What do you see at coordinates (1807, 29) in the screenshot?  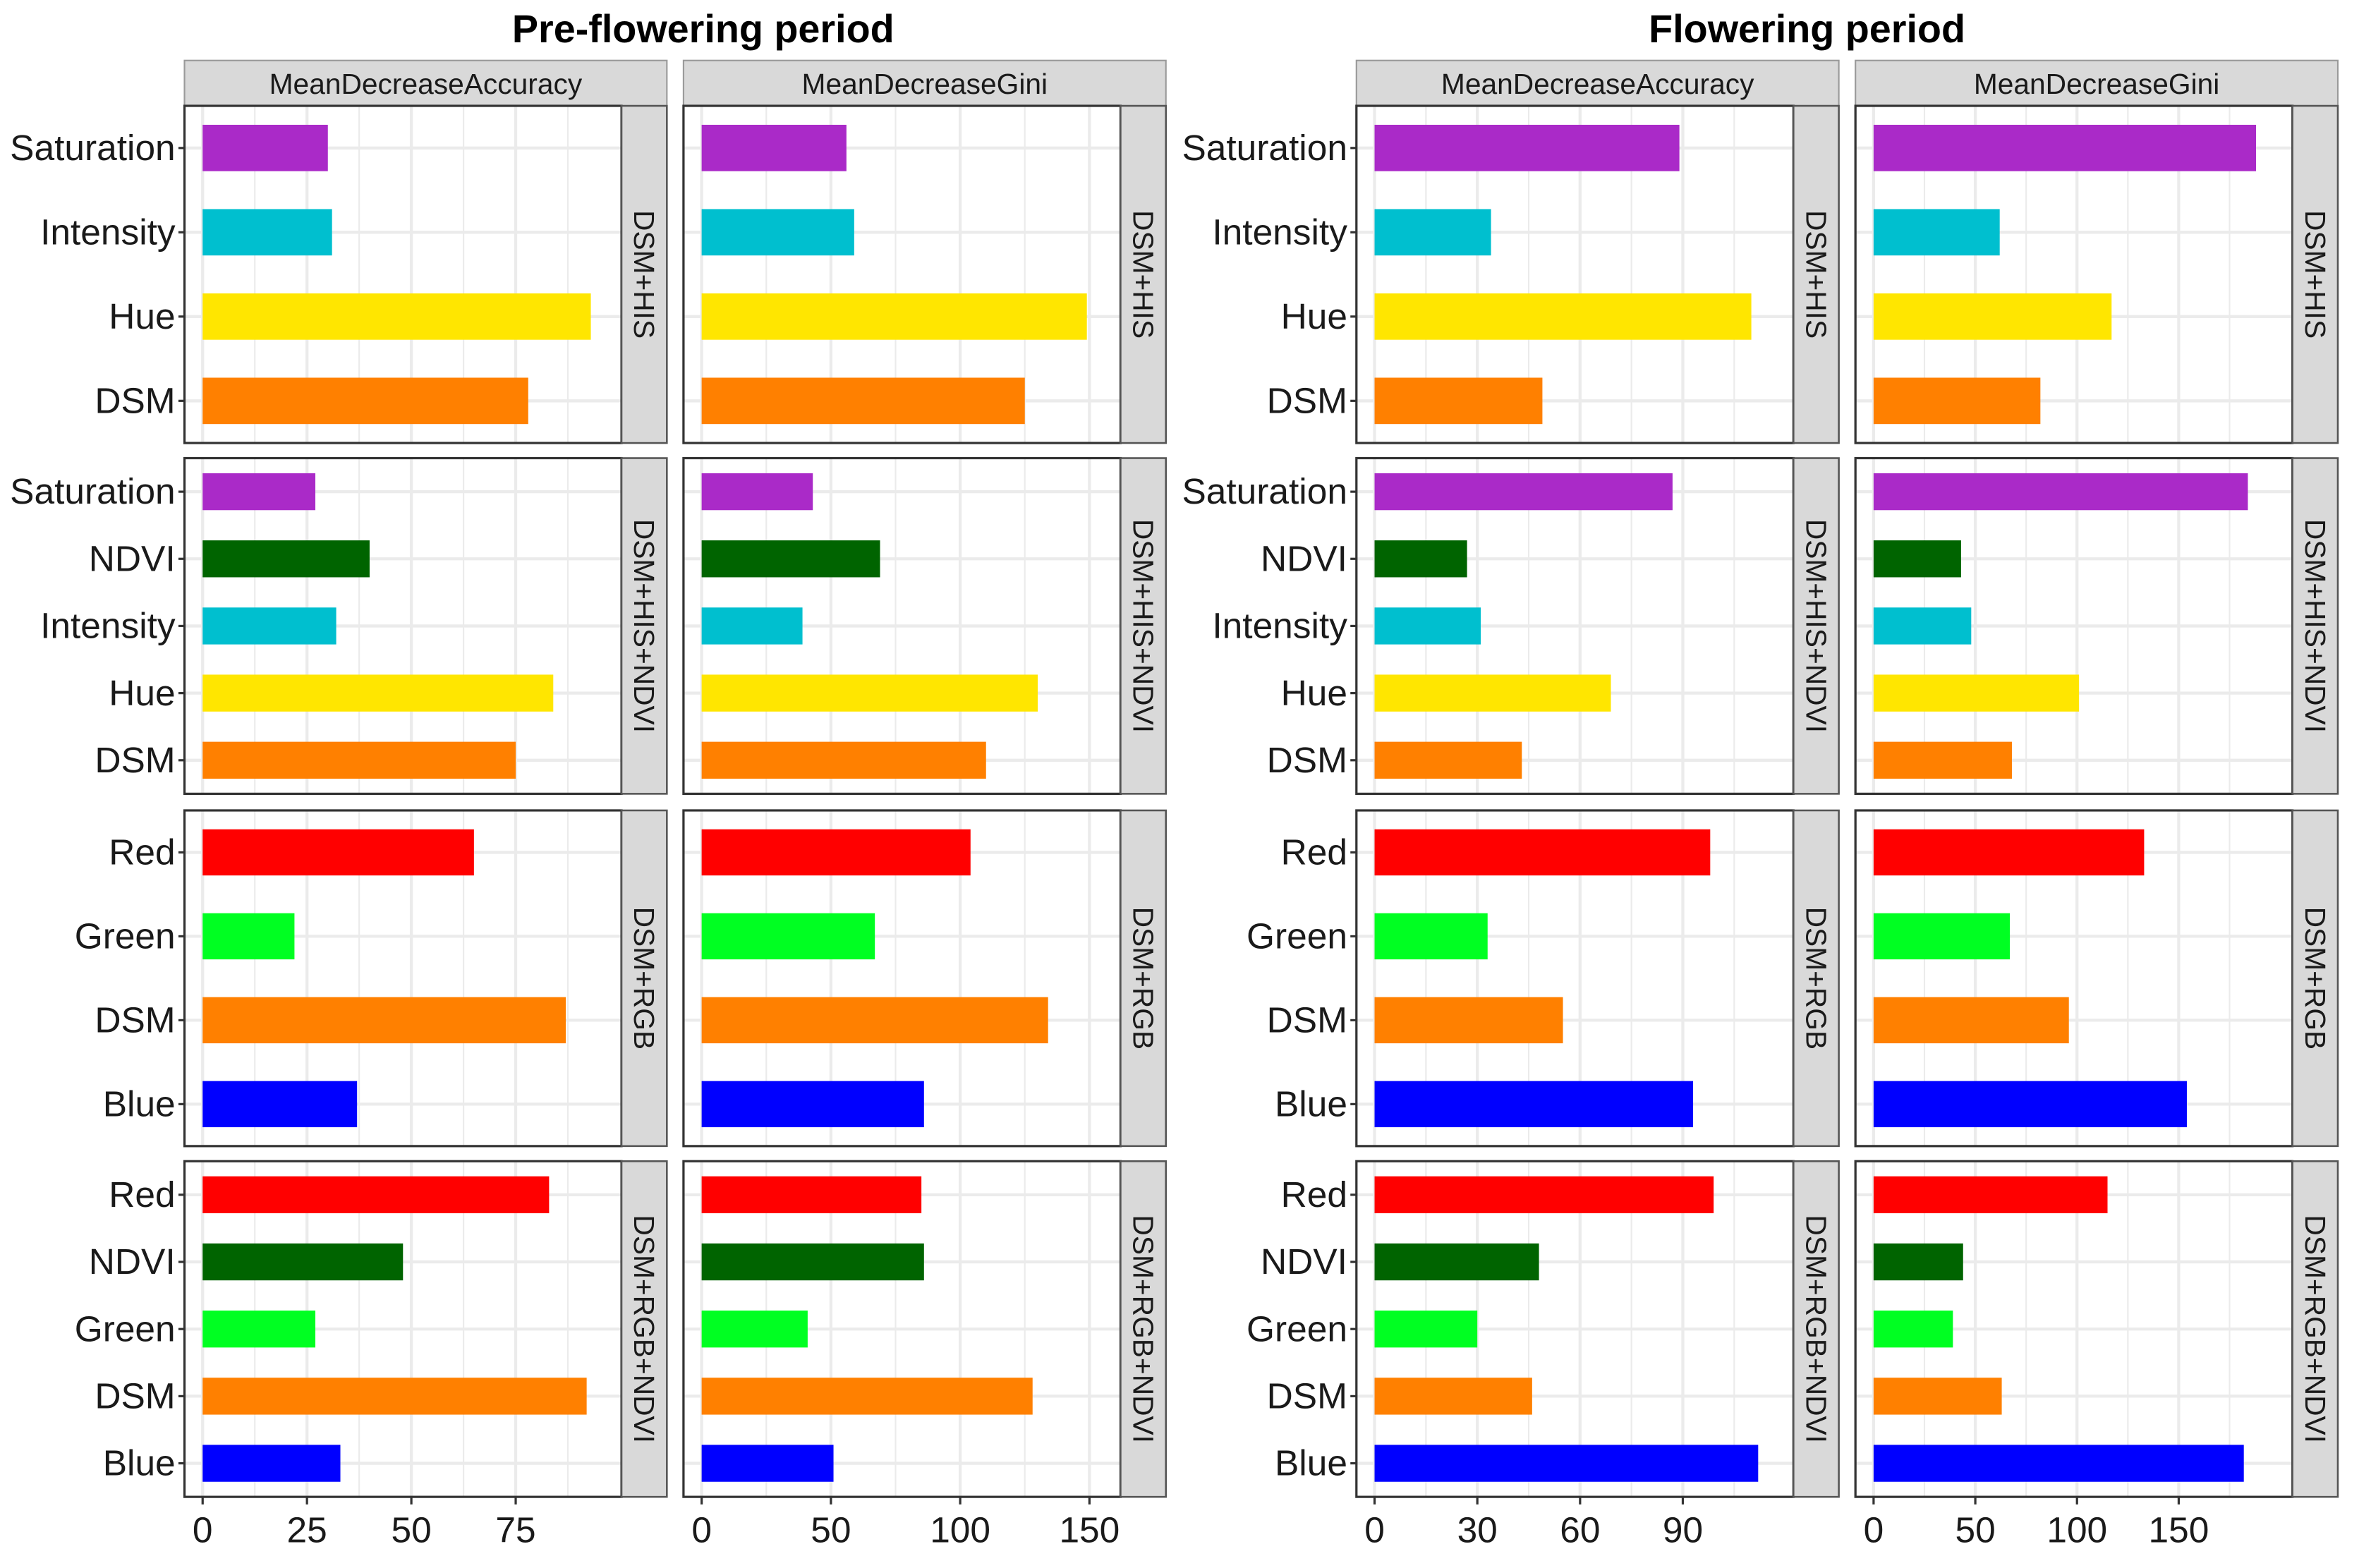 I see `group-title: Flowering period` at bounding box center [1807, 29].